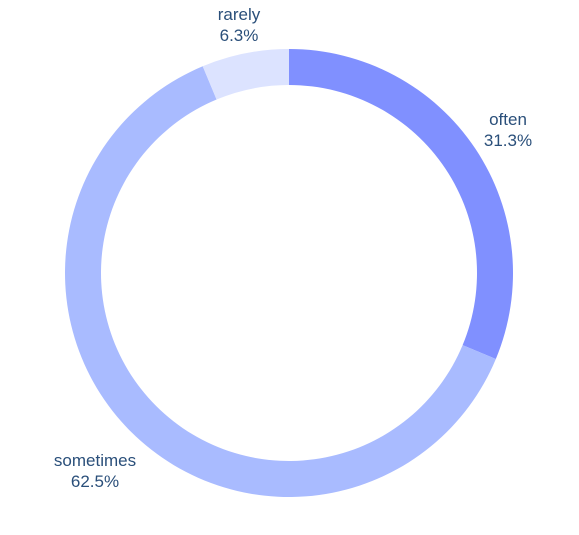 This screenshot has width=579, height=535. Describe the element at coordinates (95, 481) in the screenshot. I see `slice-percent-sometimes: 62.5%` at that location.